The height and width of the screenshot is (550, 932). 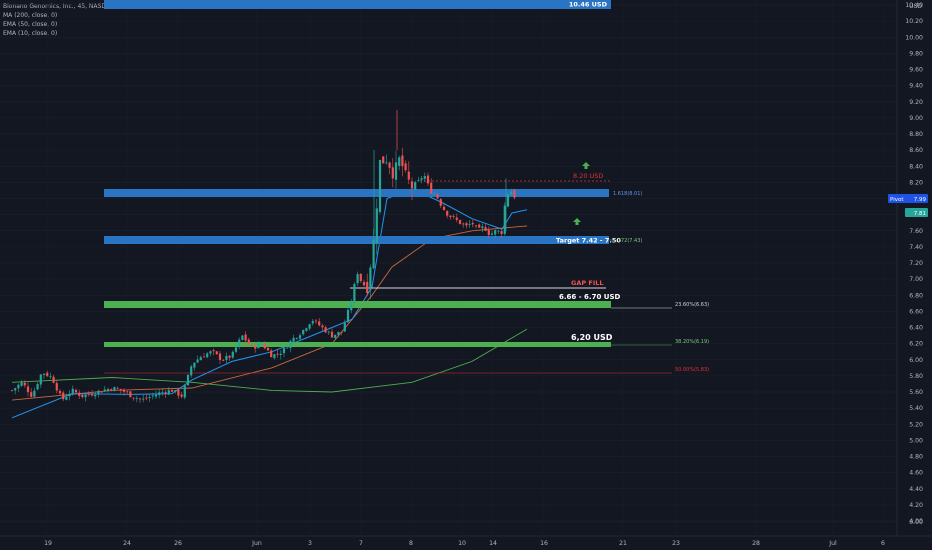 What do you see at coordinates (30, 33) in the screenshot?
I see `legend-ema10: EMA (10, close, 0)` at bounding box center [30, 33].